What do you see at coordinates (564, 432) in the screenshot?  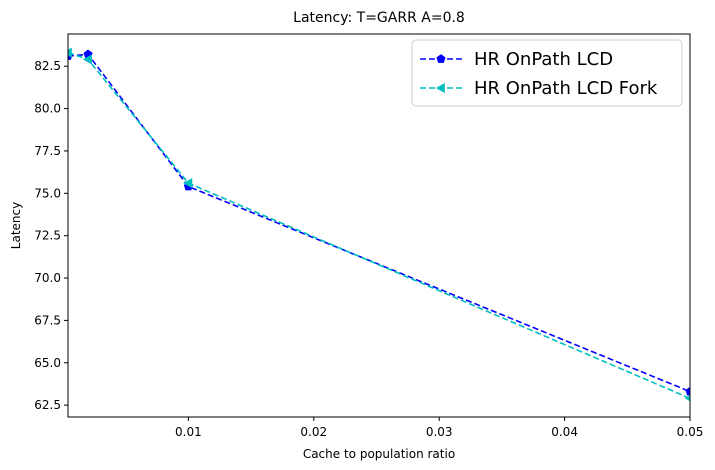 I see `x-tick-label: 0.04` at bounding box center [564, 432].